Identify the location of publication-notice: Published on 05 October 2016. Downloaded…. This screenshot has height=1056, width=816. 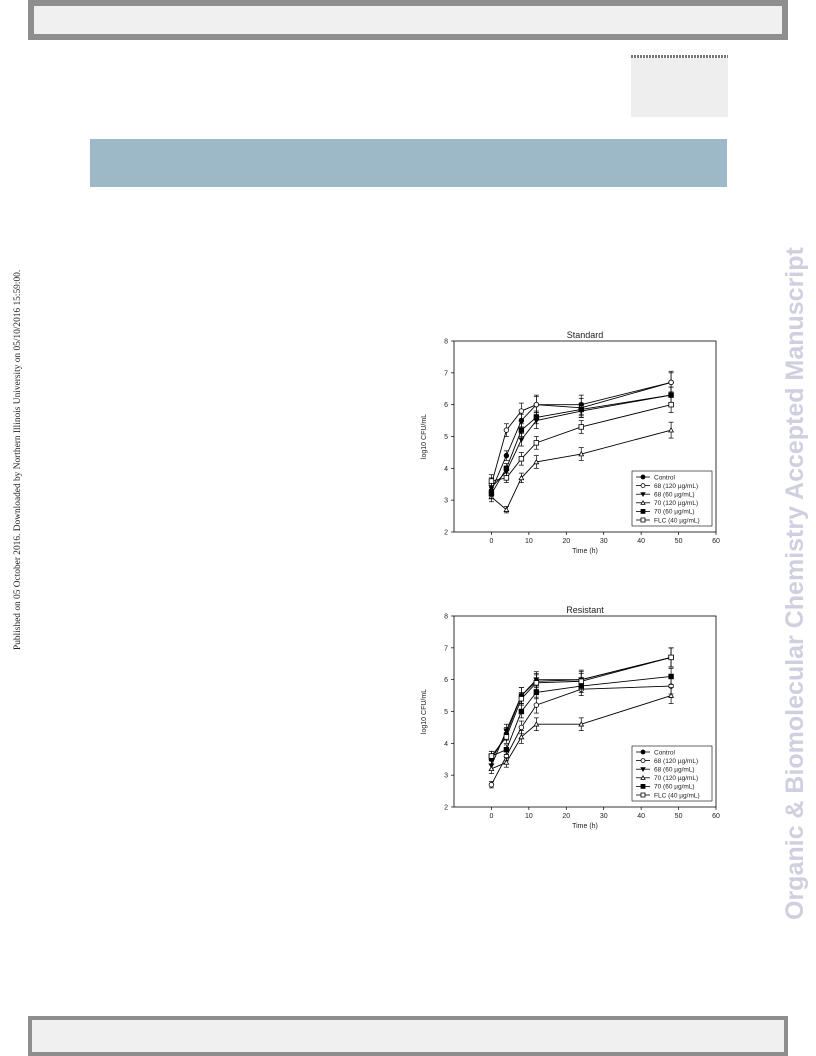
(20, 430).